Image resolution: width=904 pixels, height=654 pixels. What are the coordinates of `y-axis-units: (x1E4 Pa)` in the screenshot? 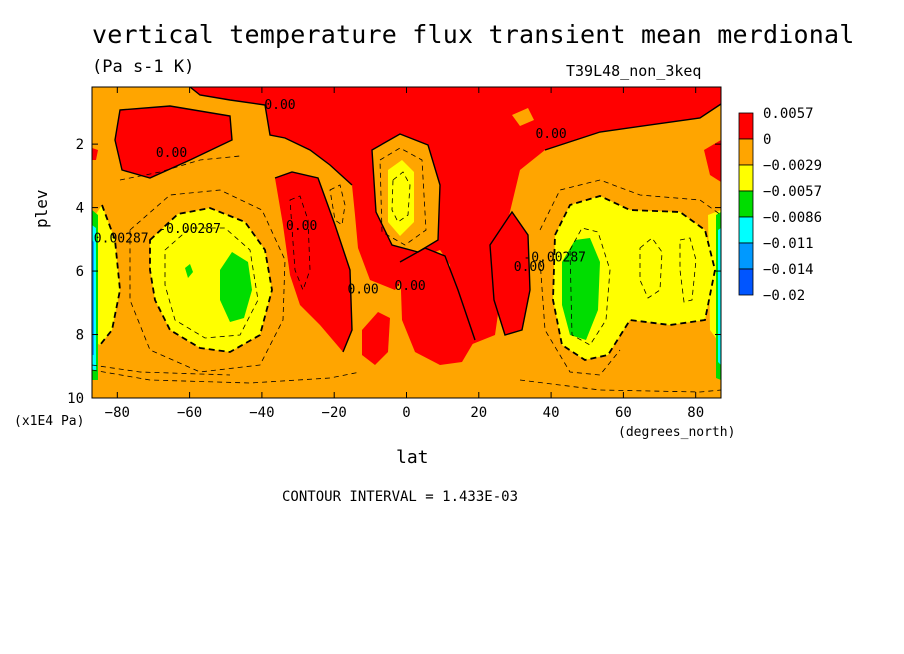 It's located at (49, 421).